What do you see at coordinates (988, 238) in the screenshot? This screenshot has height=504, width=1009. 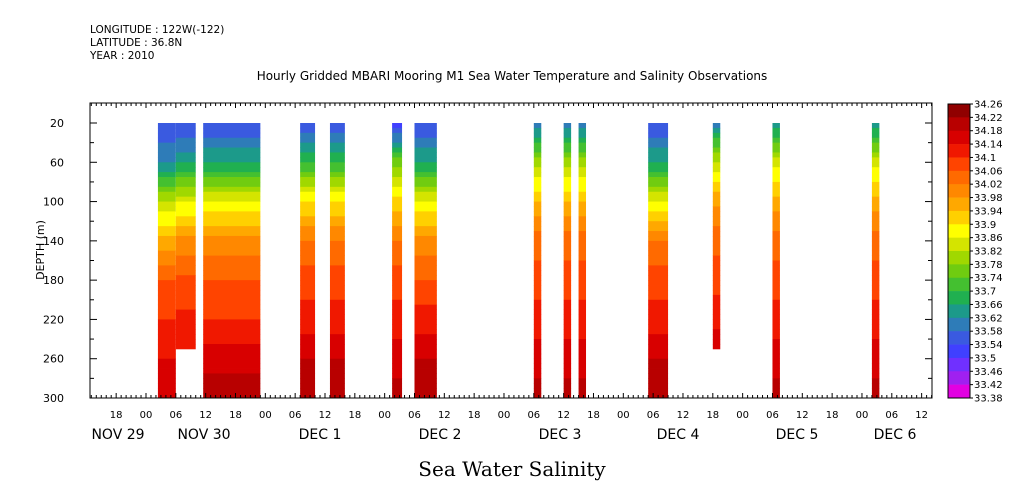 I see `legend-label: 33.86` at bounding box center [988, 238].